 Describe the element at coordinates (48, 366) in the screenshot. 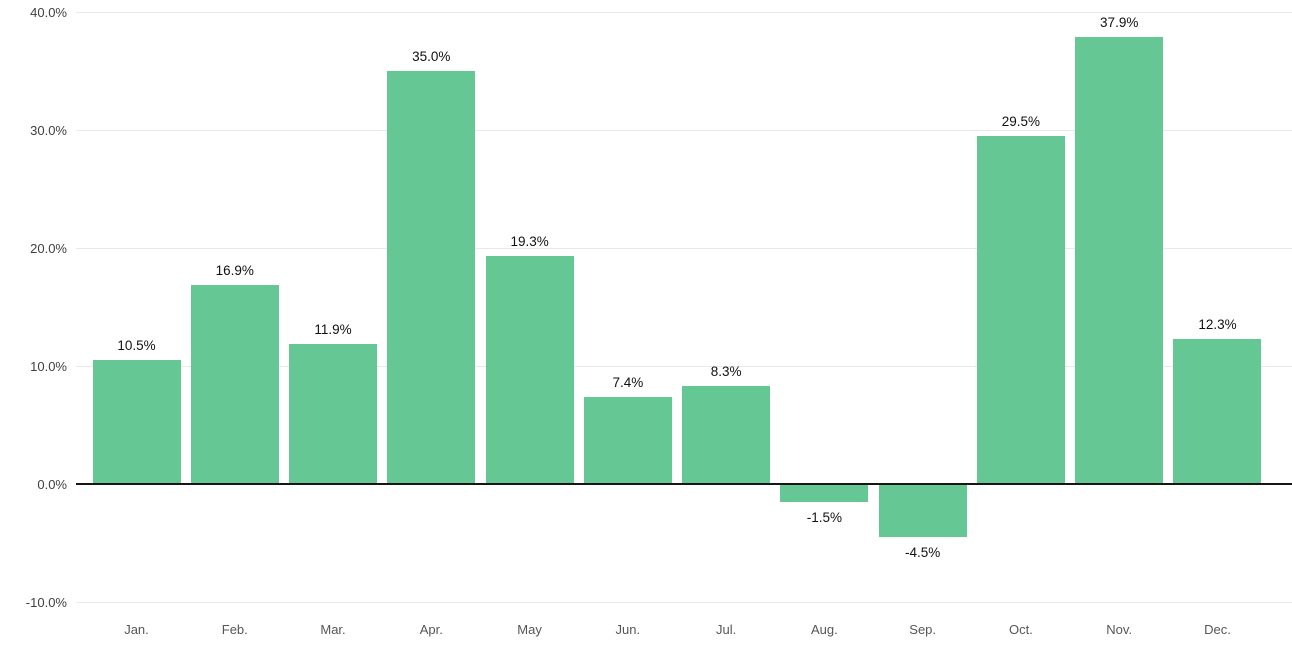

I see `y-axis-tick-label: 10.0%` at that location.